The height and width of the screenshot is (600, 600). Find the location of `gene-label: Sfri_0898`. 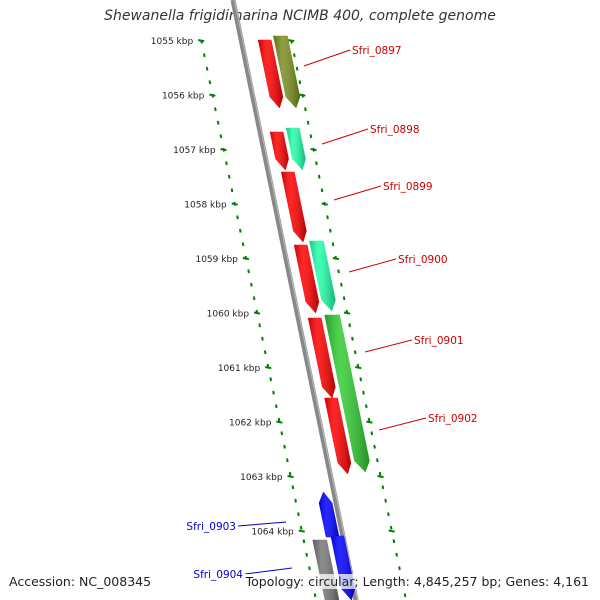

gene-label: Sfri_0898 is located at coordinates (395, 130).